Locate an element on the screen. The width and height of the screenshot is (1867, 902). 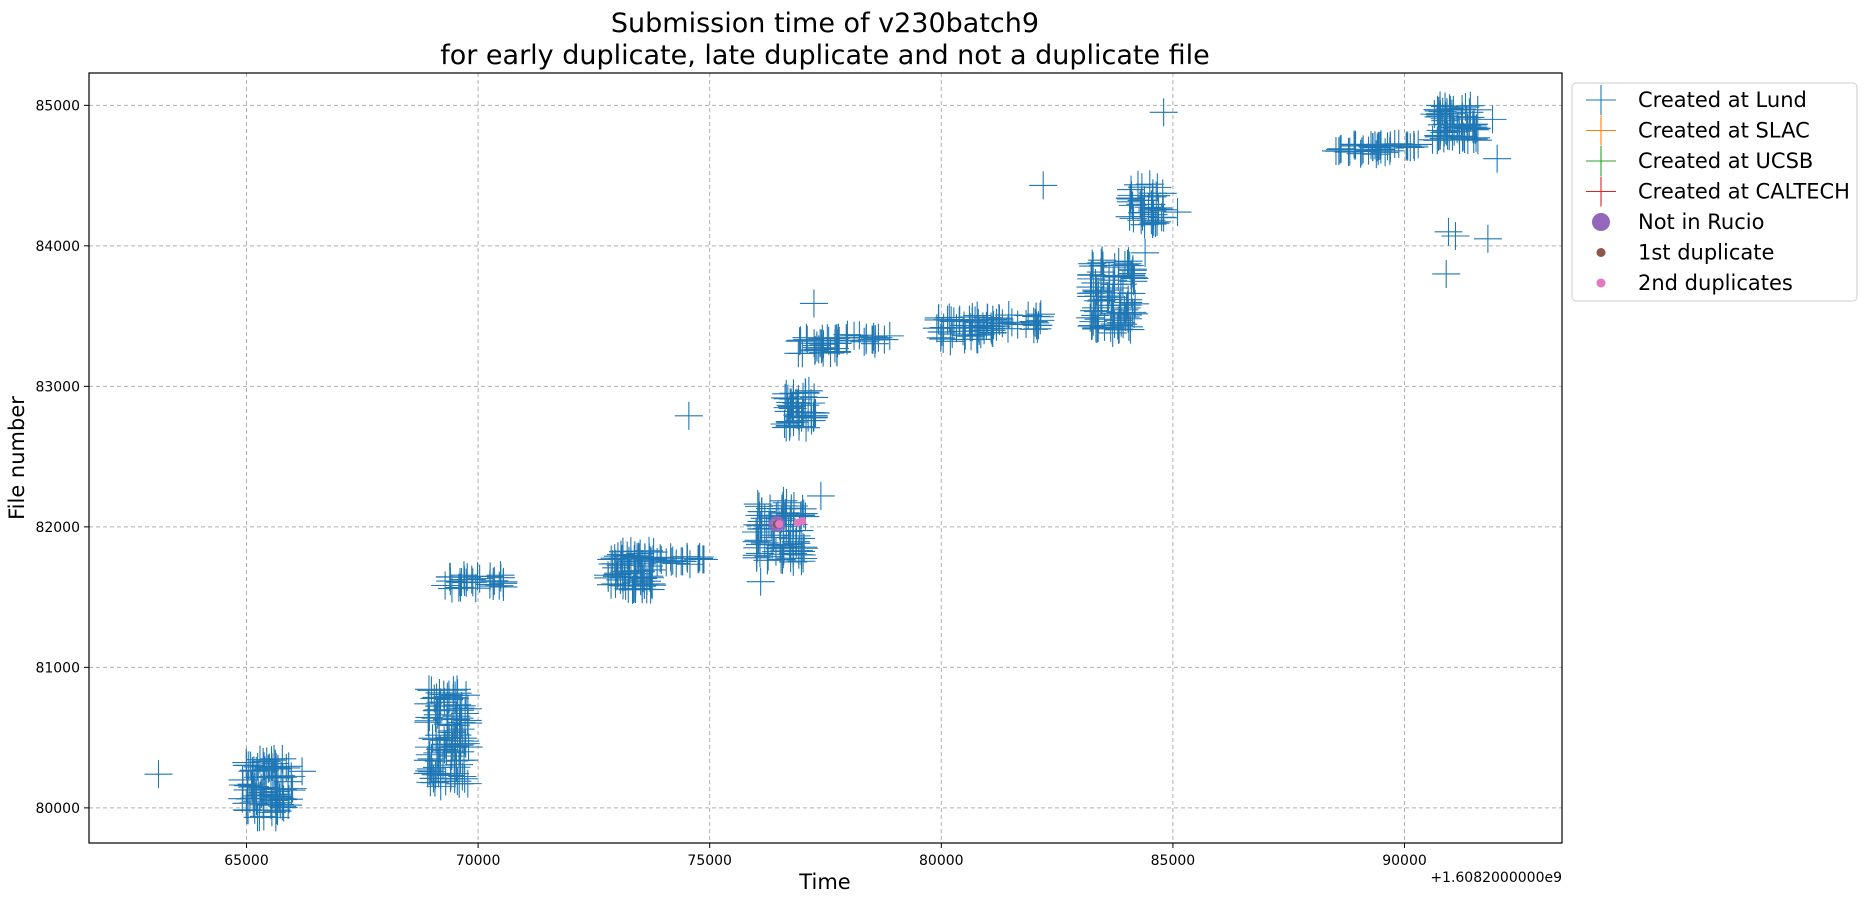
x-tick-label: 75000 is located at coordinates (709, 861).